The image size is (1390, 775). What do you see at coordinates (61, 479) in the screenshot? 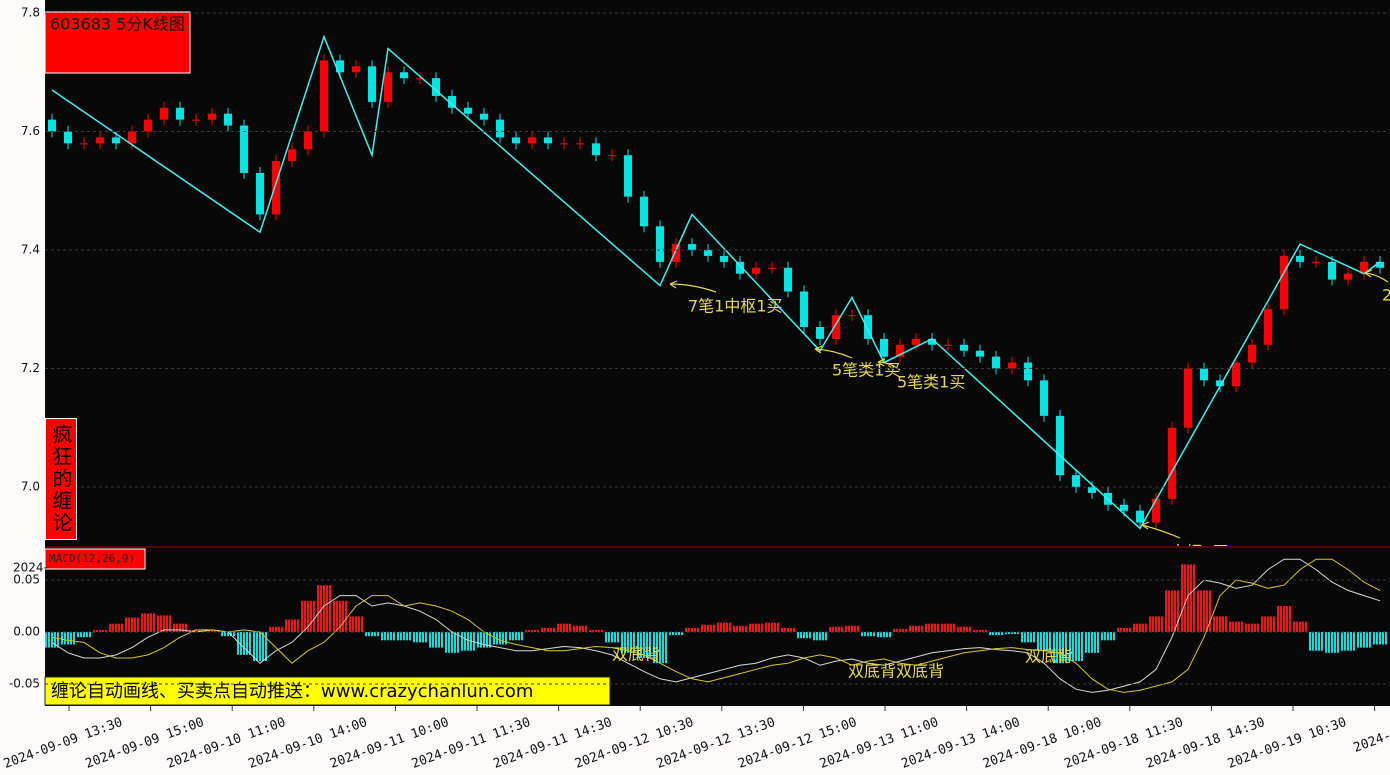
I see `side-label: 疯狂的缠论` at bounding box center [61, 479].